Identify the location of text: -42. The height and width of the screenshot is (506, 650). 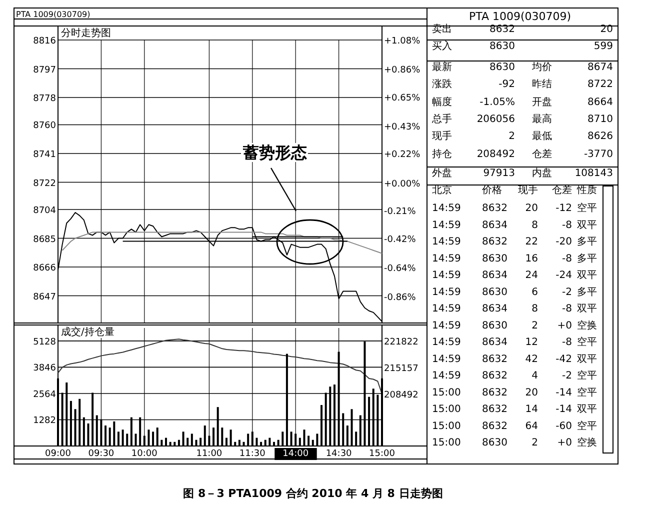
(564, 359).